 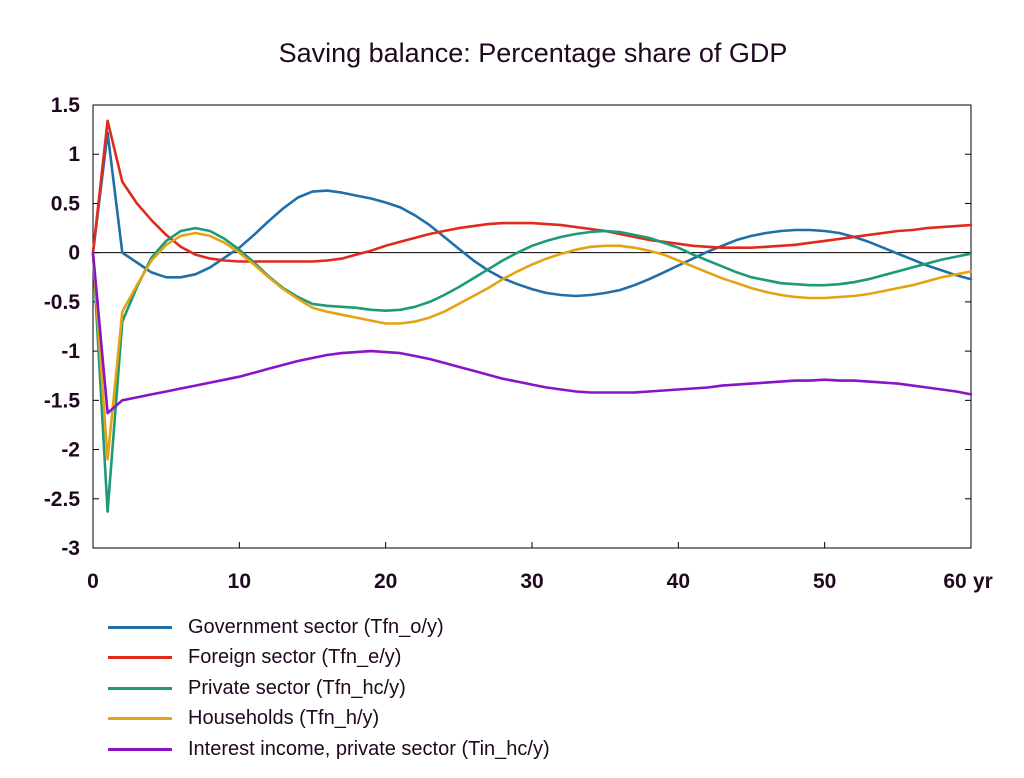 What do you see at coordinates (62, 400) in the screenshot?
I see `y-tick-label: -1.5` at bounding box center [62, 400].